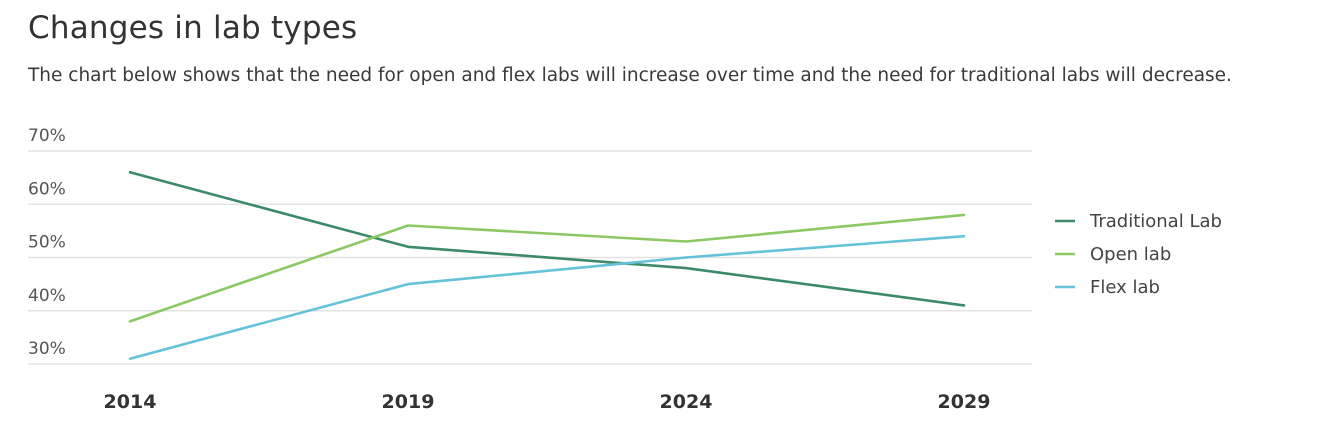 This screenshot has width=1328, height=434. Describe the element at coordinates (1125, 287) in the screenshot. I see `legend-label: Flex lab` at that location.